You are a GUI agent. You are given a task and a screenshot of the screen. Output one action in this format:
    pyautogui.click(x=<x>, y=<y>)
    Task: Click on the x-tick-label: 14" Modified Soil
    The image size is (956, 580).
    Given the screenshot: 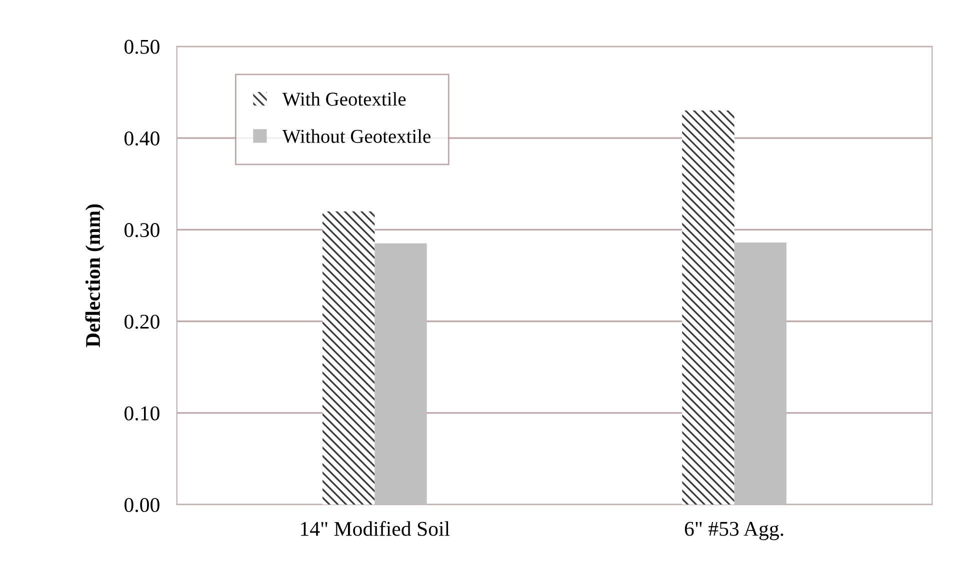 What is the action you would take?
    pyautogui.click(x=375, y=528)
    